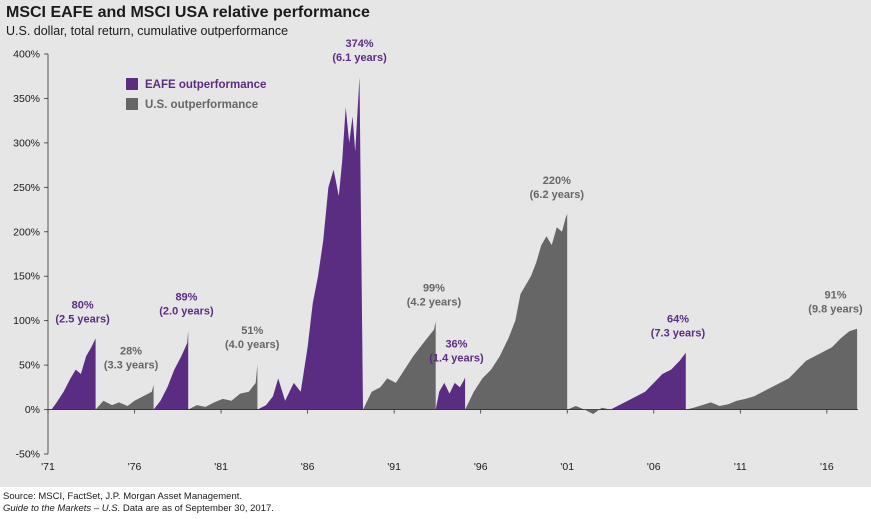  I want to click on y-tick-label: 300%, so click(26, 143).